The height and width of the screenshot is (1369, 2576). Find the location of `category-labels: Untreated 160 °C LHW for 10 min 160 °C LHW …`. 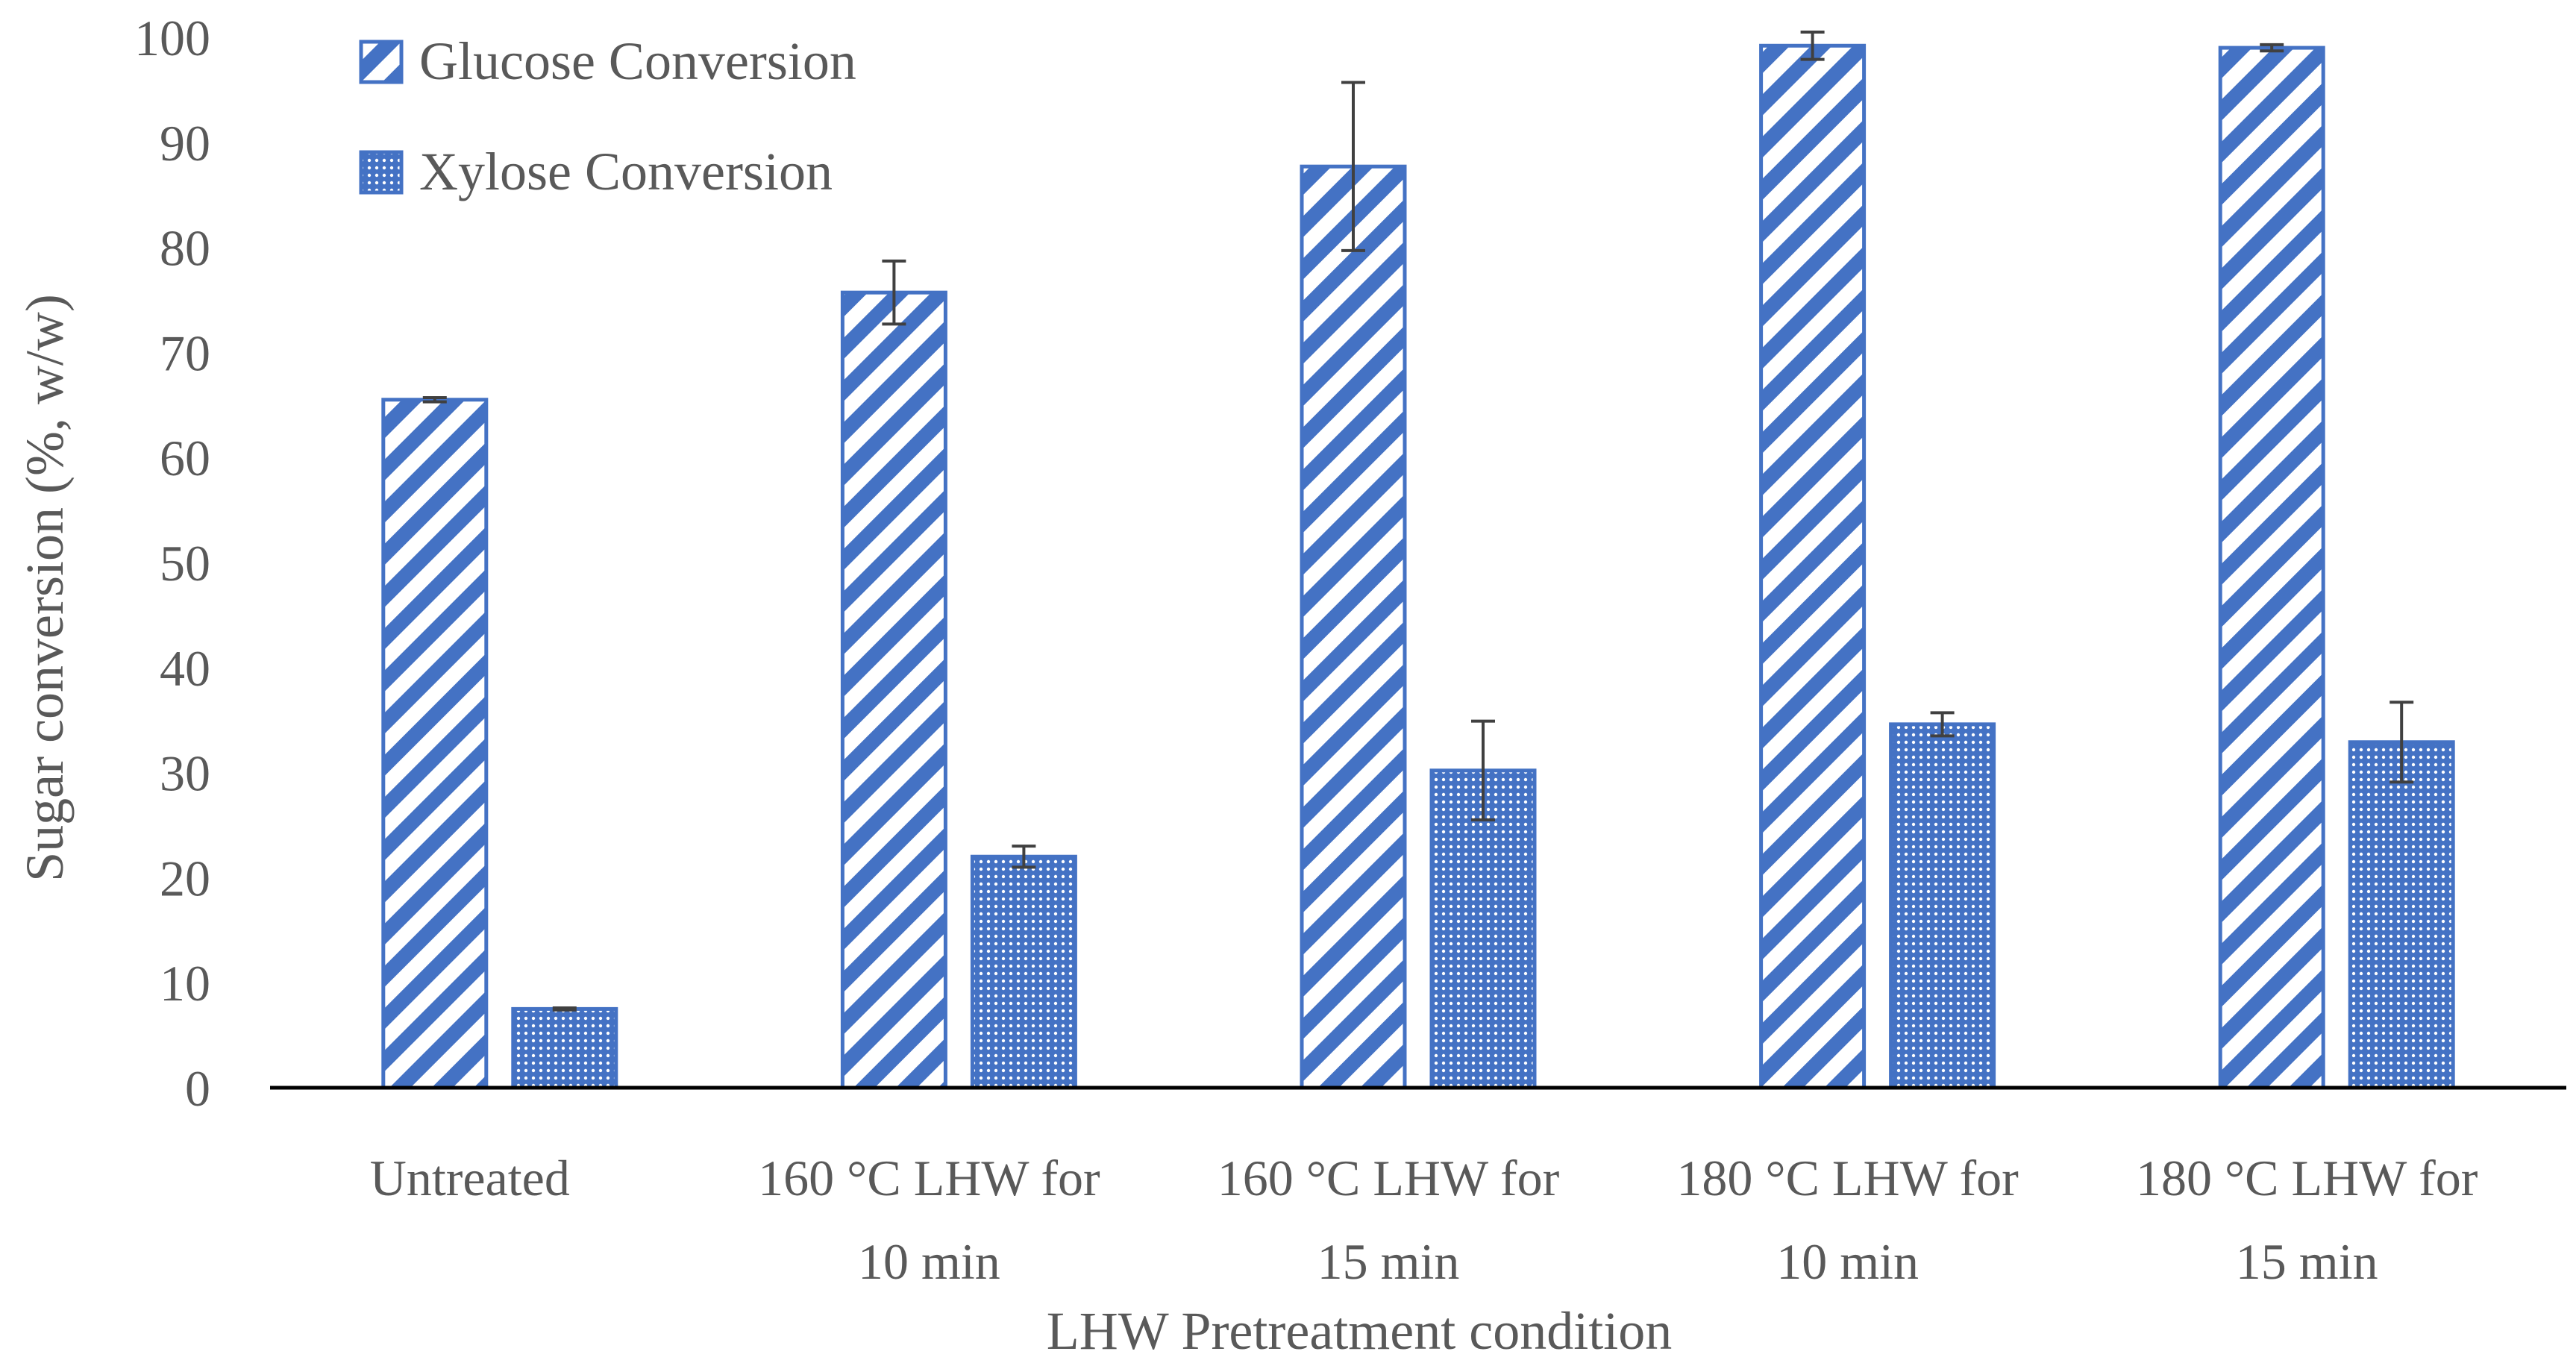

category-labels: Untreated 160 °C LHW for 10 min 160 °C LHW … is located at coordinates (1424, 1220).